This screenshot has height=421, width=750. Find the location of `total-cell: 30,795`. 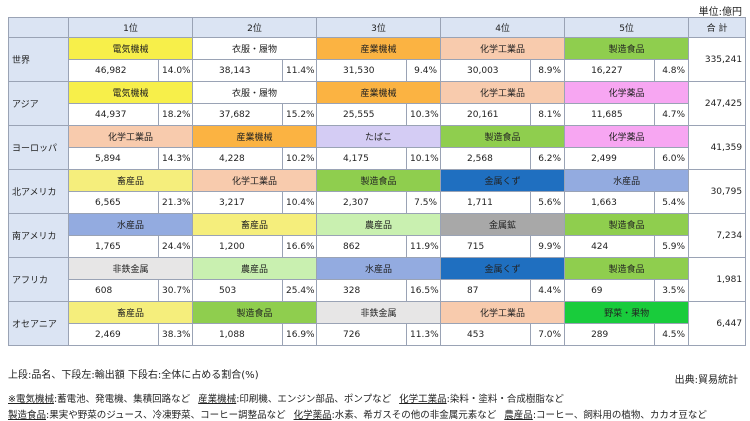

total-cell: 30,795 is located at coordinates (717, 191).